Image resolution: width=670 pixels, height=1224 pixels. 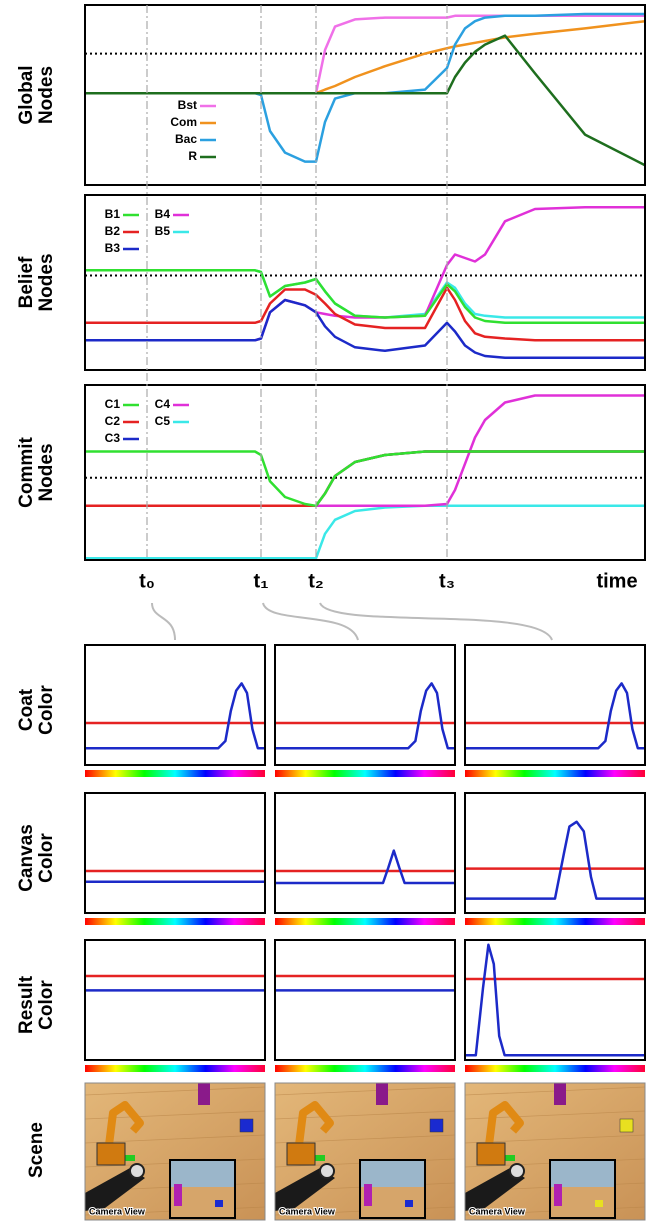 I want to click on legend-label: Com, so click(x=183, y=122).